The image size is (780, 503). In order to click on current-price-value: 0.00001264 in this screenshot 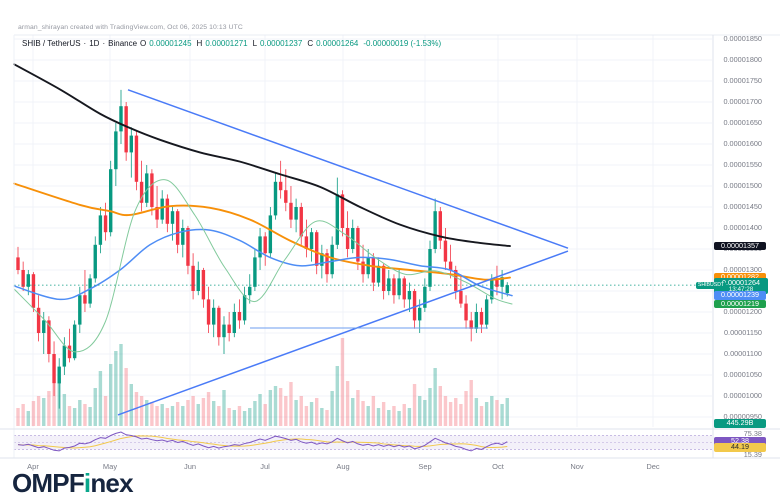, I will do `click(741, 282)`.